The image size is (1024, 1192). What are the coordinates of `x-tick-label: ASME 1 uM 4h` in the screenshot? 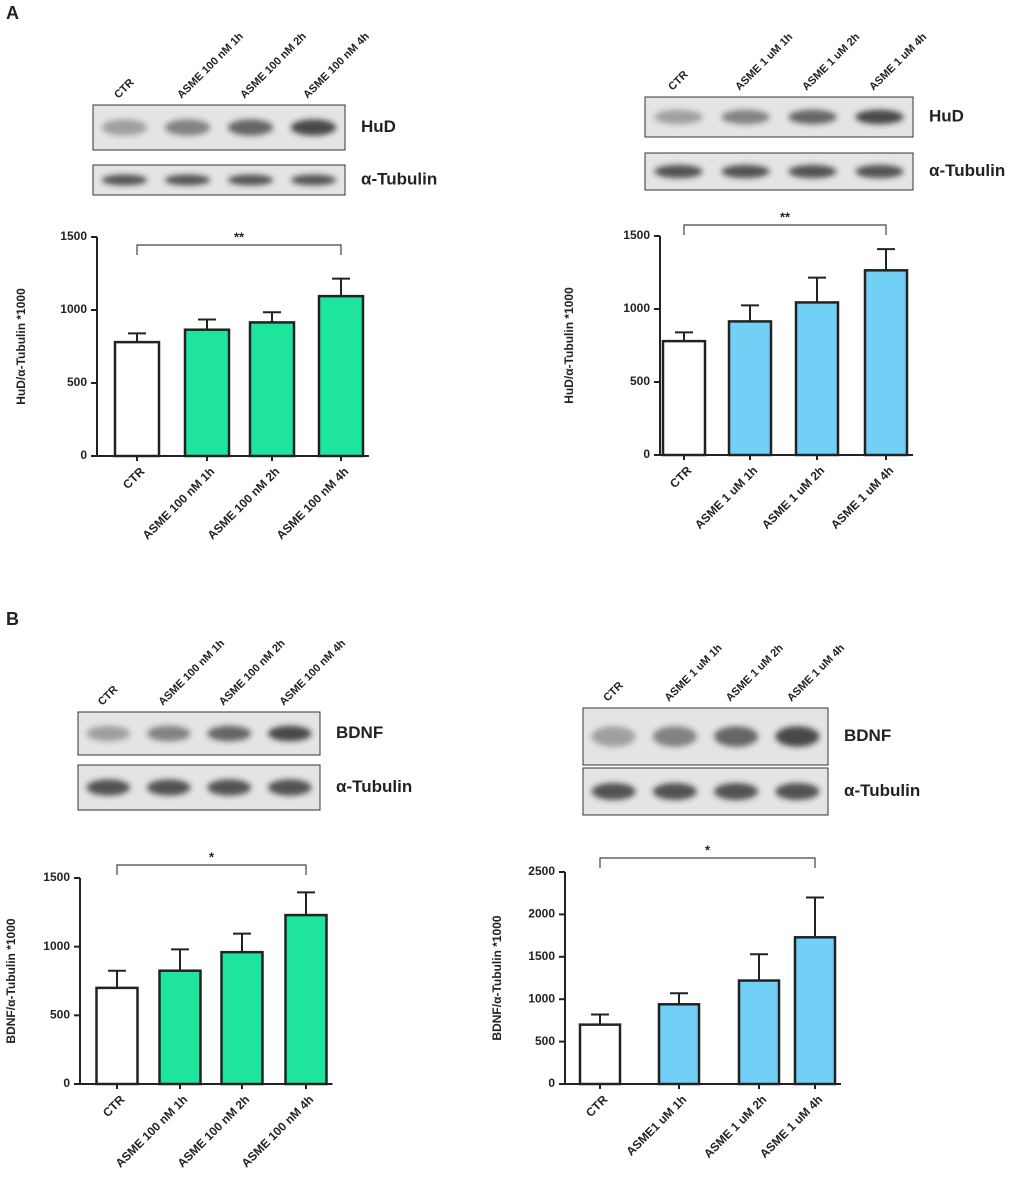 It's located at (862, 497).